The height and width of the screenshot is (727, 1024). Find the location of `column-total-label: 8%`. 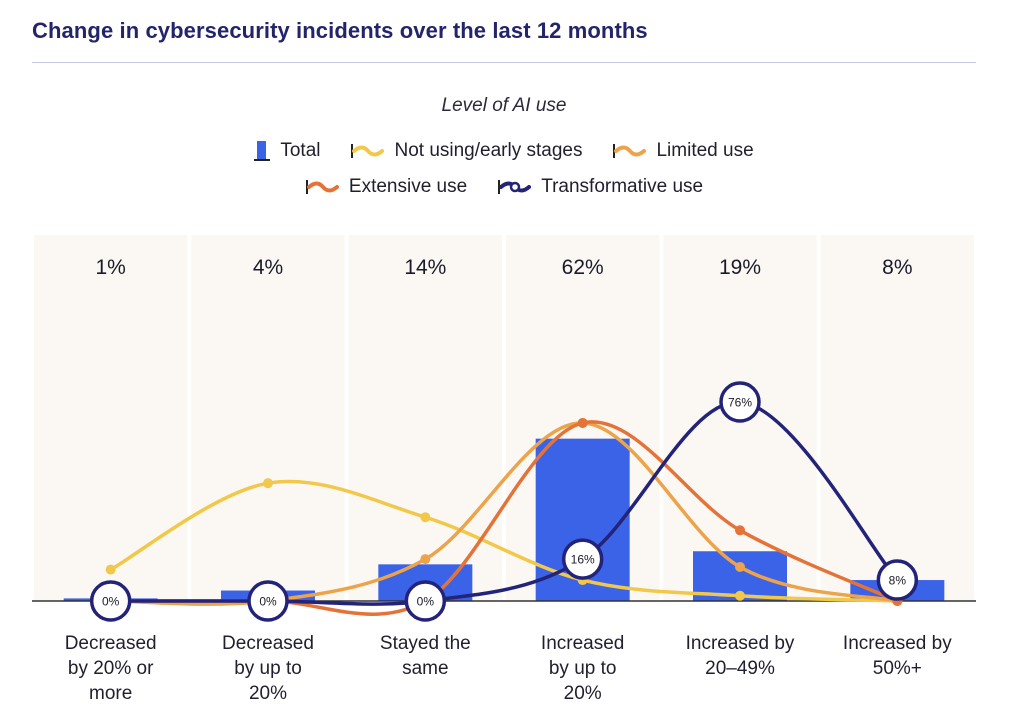

column-total-label: 8% is located at coordinates (897, 267).